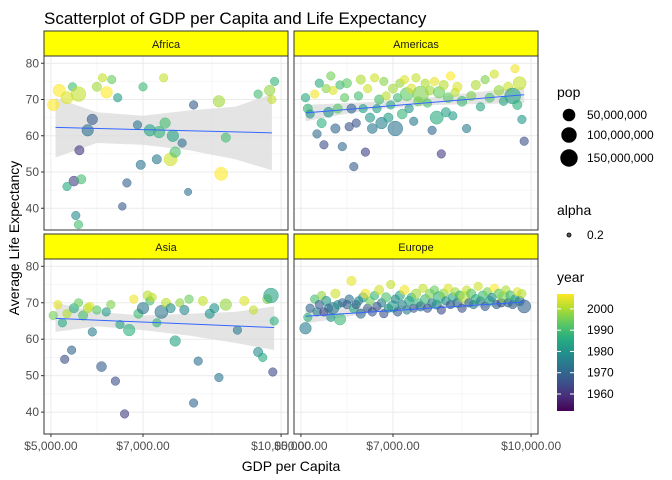 The height and width of the screenshot is (480, 672). I want to click on facet-strip-label: Africa, so click(166, 45).